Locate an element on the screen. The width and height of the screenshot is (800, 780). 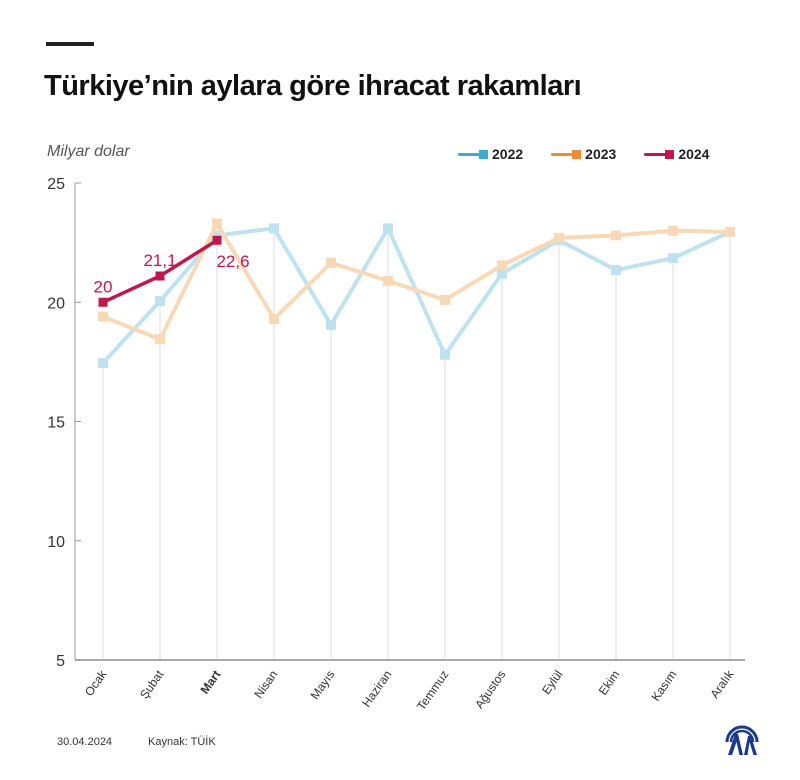
y-tick-label: 10 is located at coordinates (56, 542).